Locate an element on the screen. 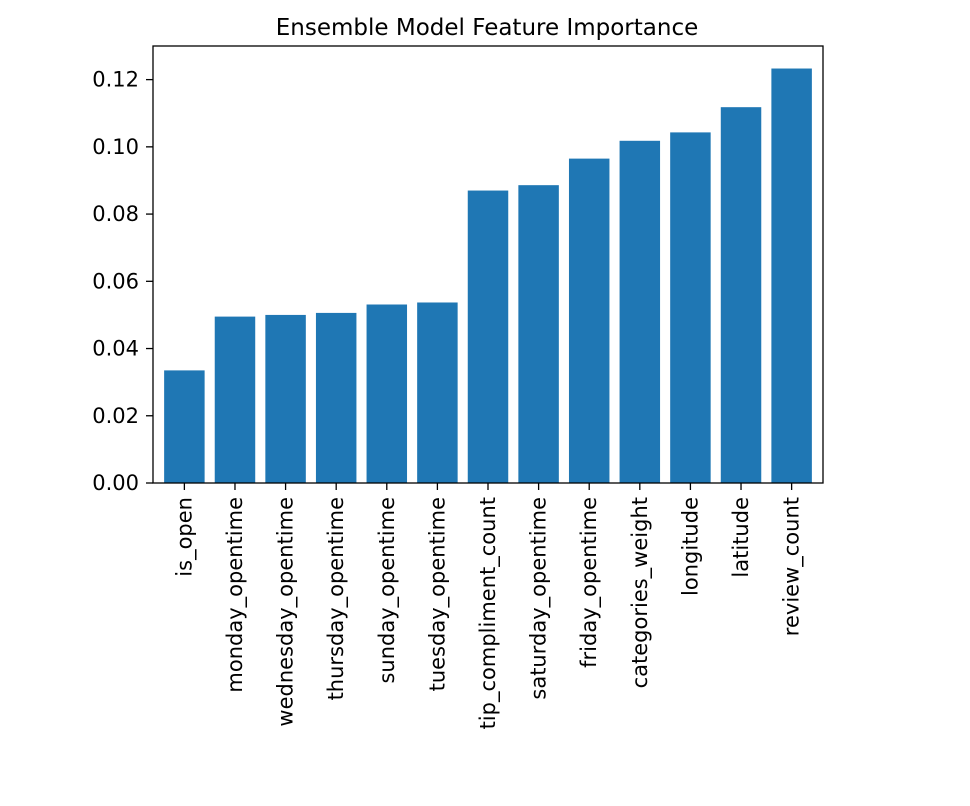 This screenshot has height=806, width=970. bar-saturday_opentime is located at coordinates (538, 334).